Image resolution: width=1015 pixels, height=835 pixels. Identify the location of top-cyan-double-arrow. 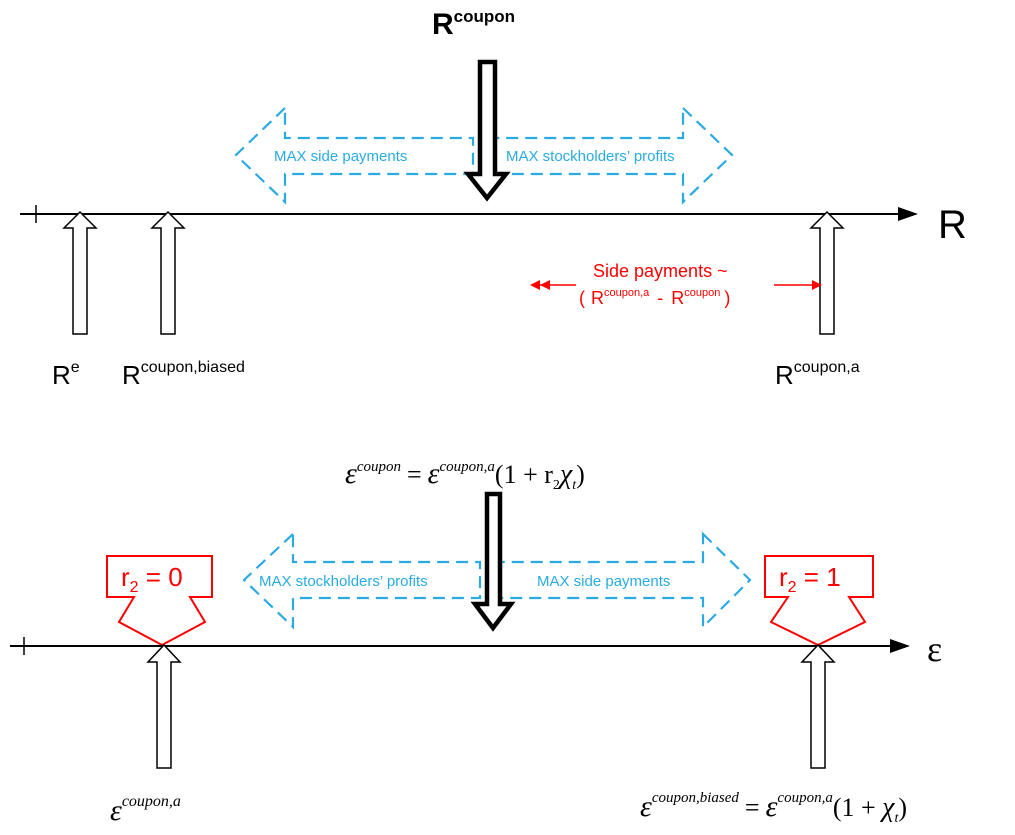
(484, 155).